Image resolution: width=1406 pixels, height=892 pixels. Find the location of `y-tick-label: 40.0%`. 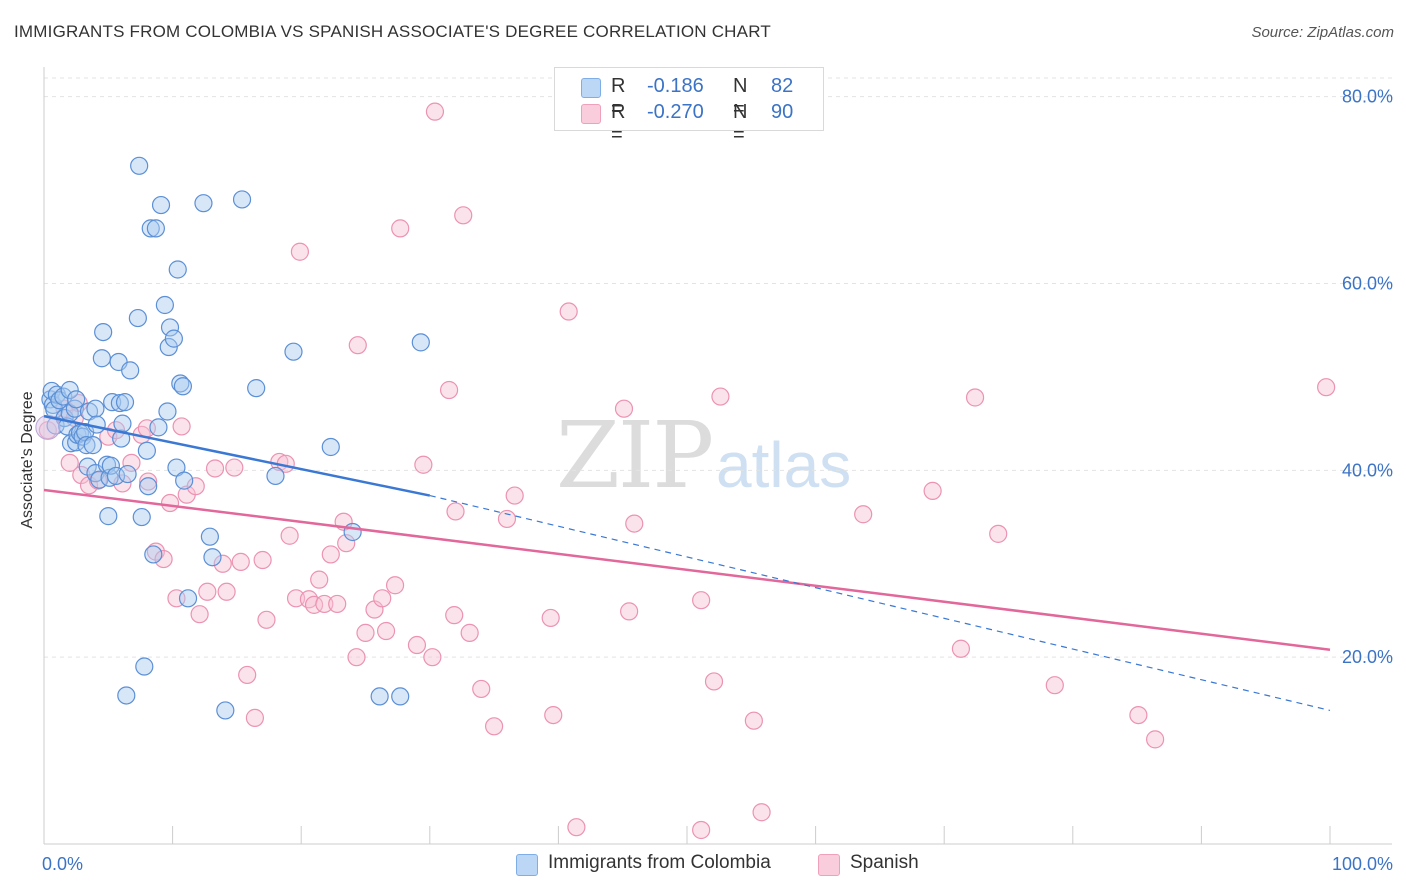

y-tick-label: 40.0% is located at coordinates (1367, 470).